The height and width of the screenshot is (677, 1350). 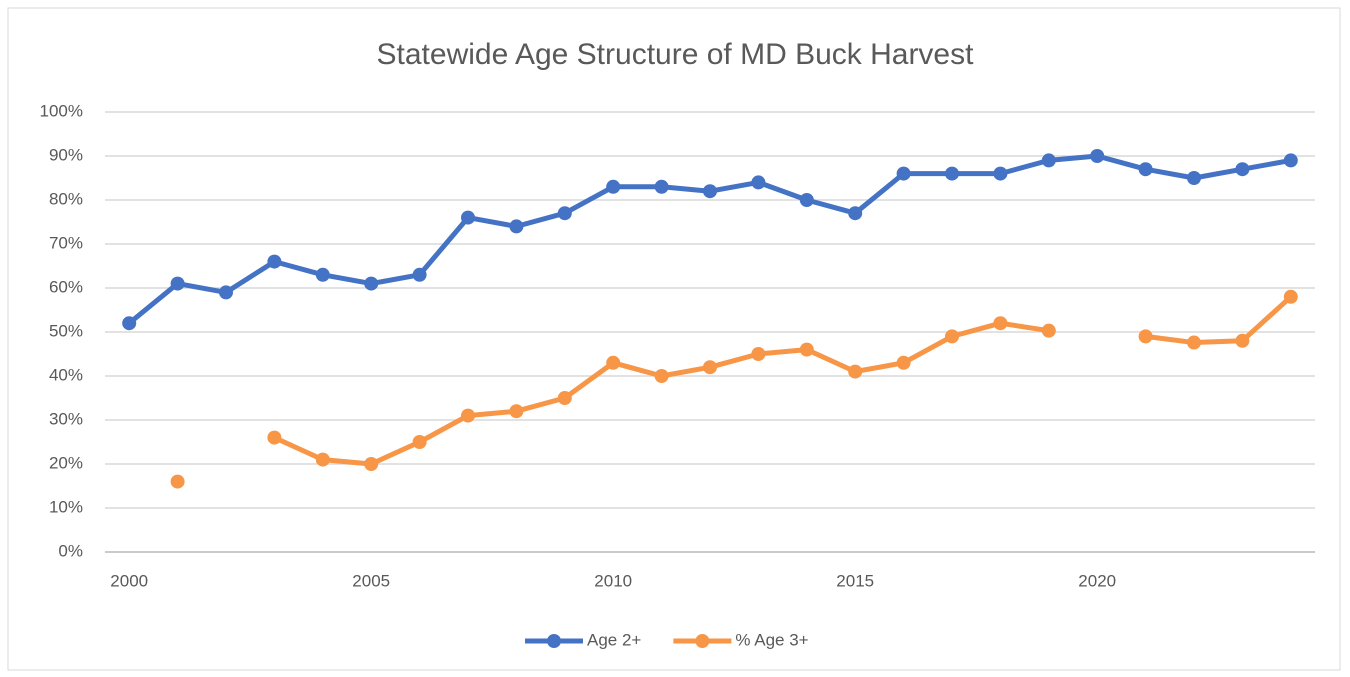 I want to click on x-tick-label: 2000, so click(x=129, y=580).